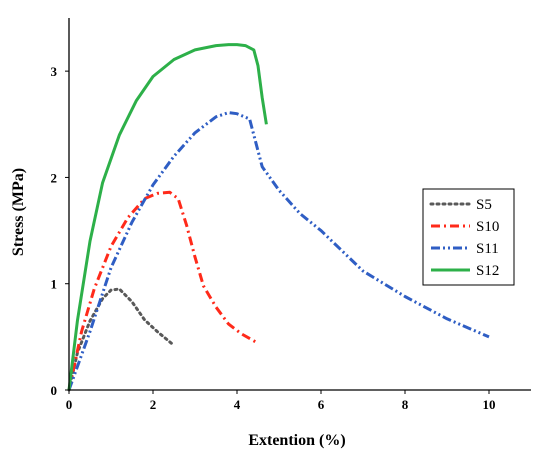 The height and width of the screenshot is (468, 554). What do you see at coordinates (54, 390) in the screenshot?
I see `y-tick-label: 0` at bounding box center [54, 390].